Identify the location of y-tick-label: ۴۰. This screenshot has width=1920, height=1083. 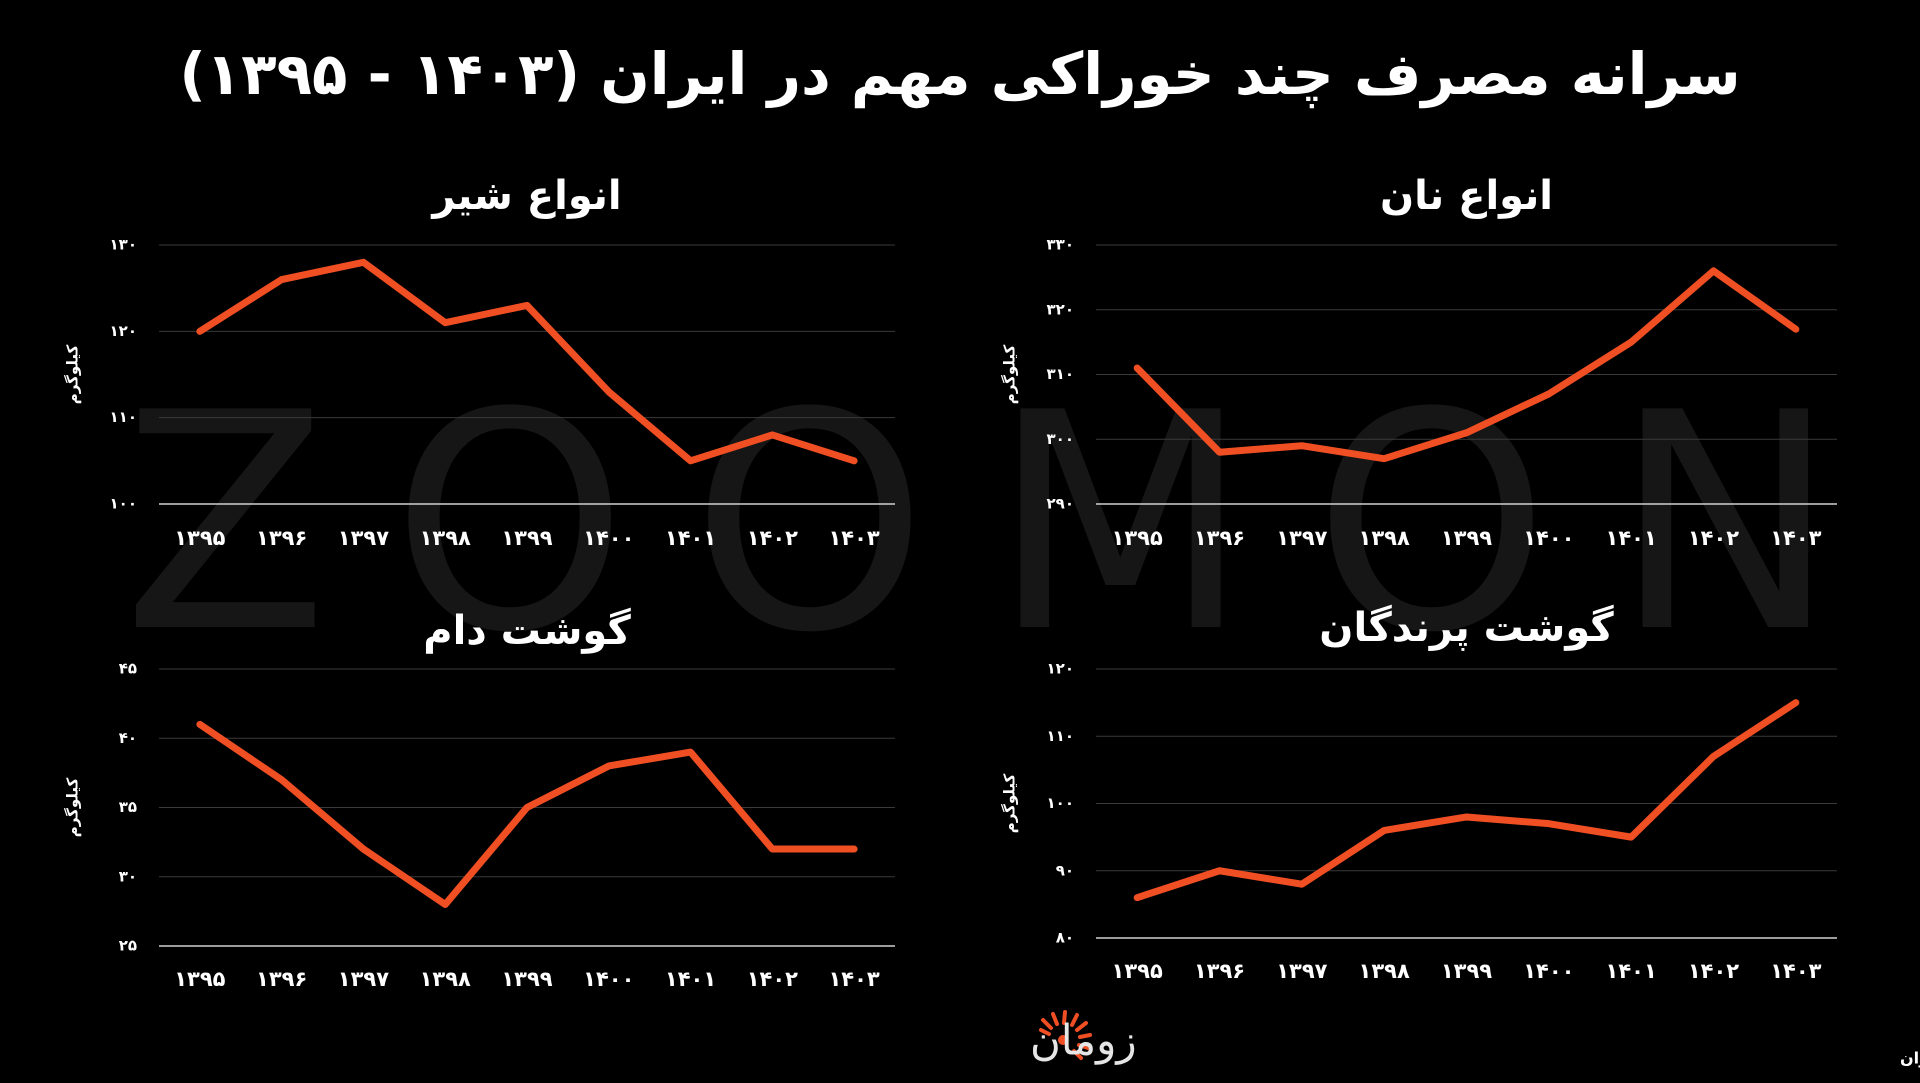
(128, 738).